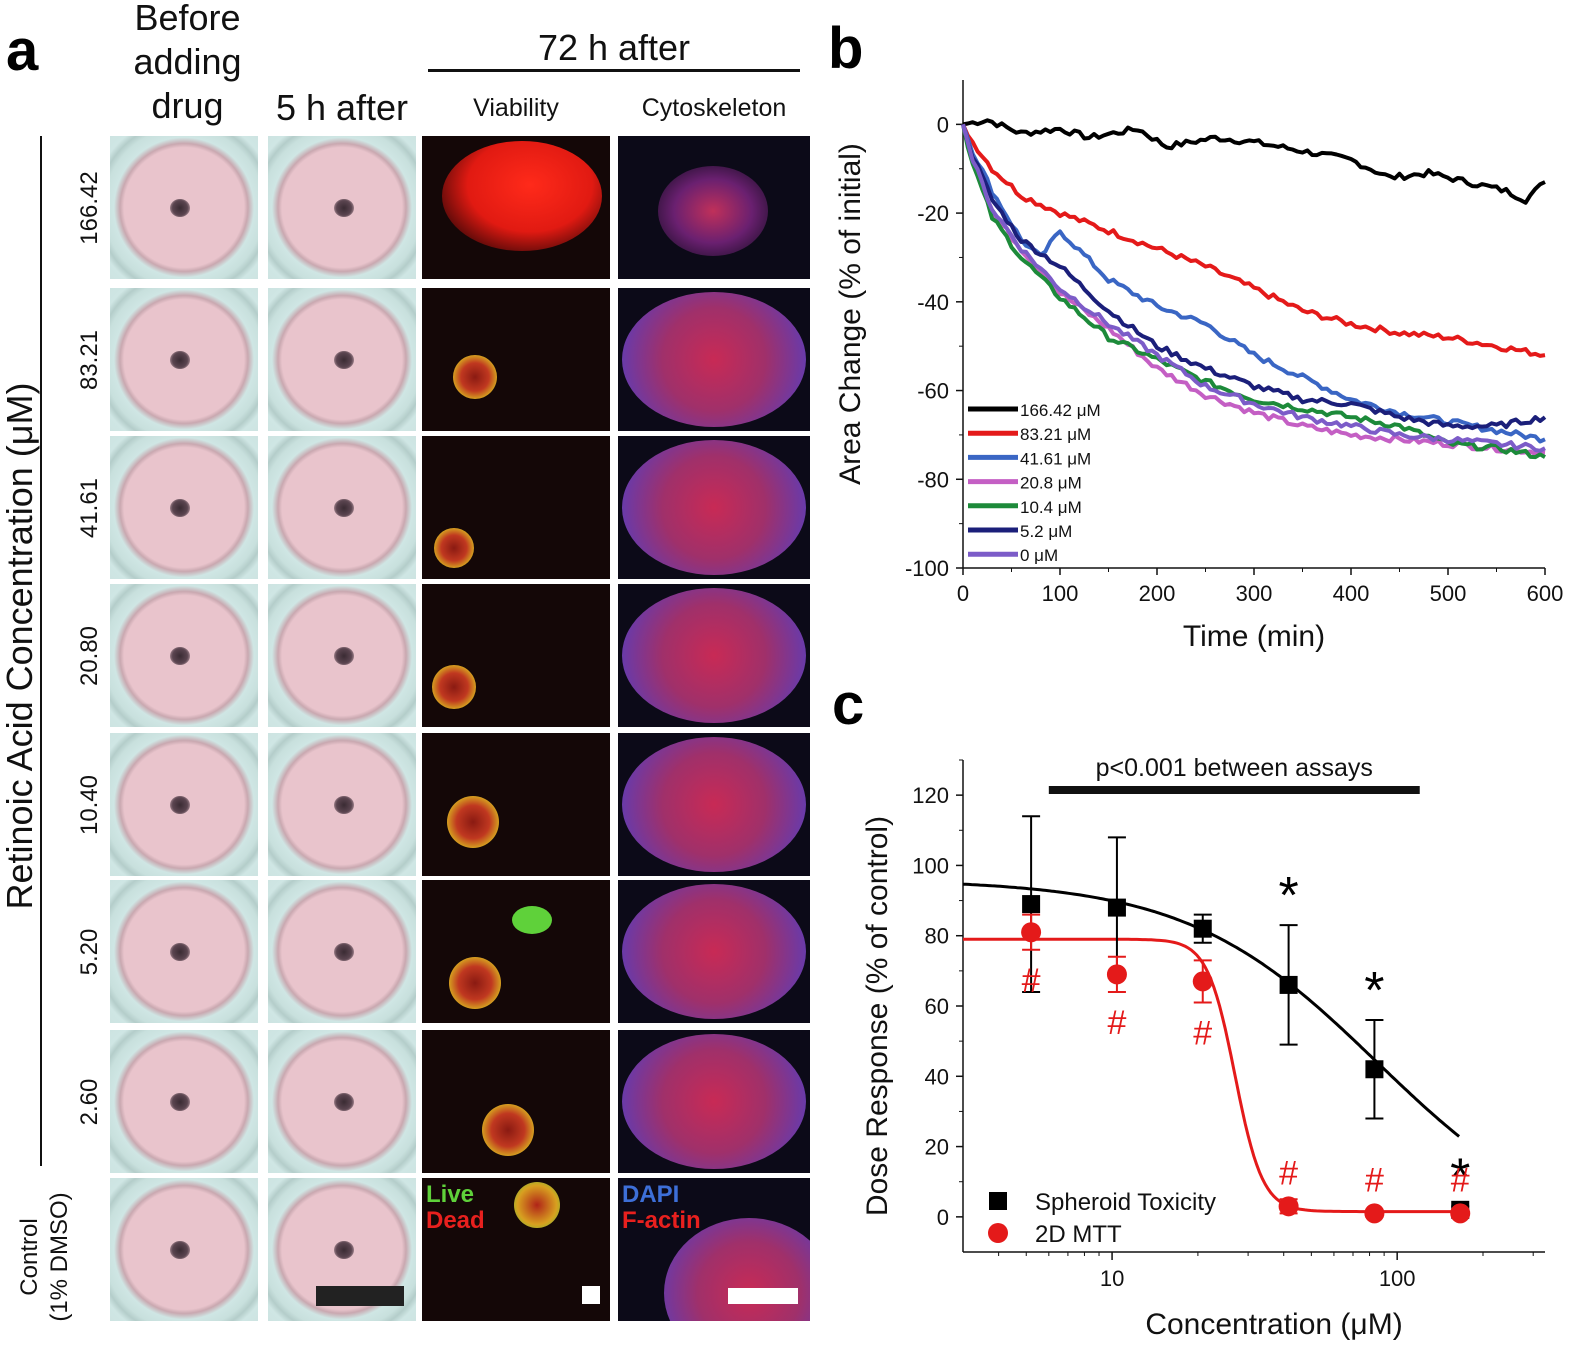  I want to click on legend-label: 83.21 μM, so click(1055, 434).